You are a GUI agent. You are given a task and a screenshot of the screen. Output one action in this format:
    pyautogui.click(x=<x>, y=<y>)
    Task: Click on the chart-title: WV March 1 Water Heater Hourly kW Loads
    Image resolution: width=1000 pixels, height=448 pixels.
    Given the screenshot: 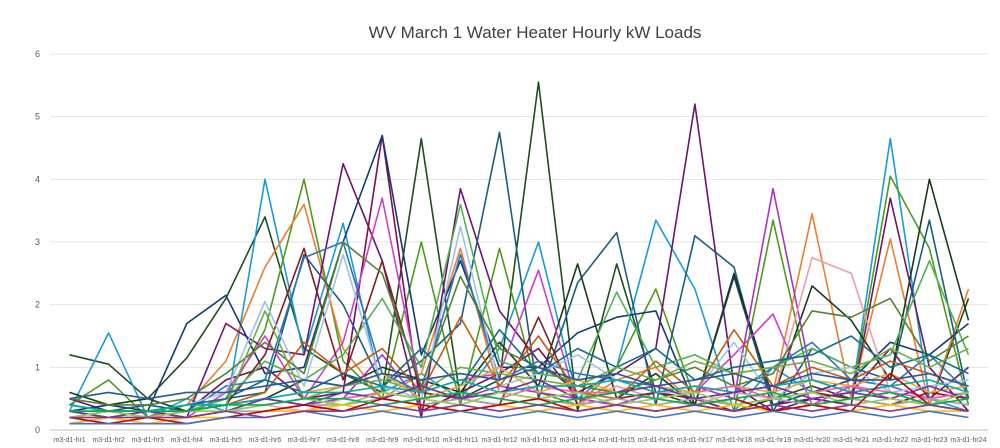 What is the action you would take?
    pyautogui.click(x=535, y=32)
    